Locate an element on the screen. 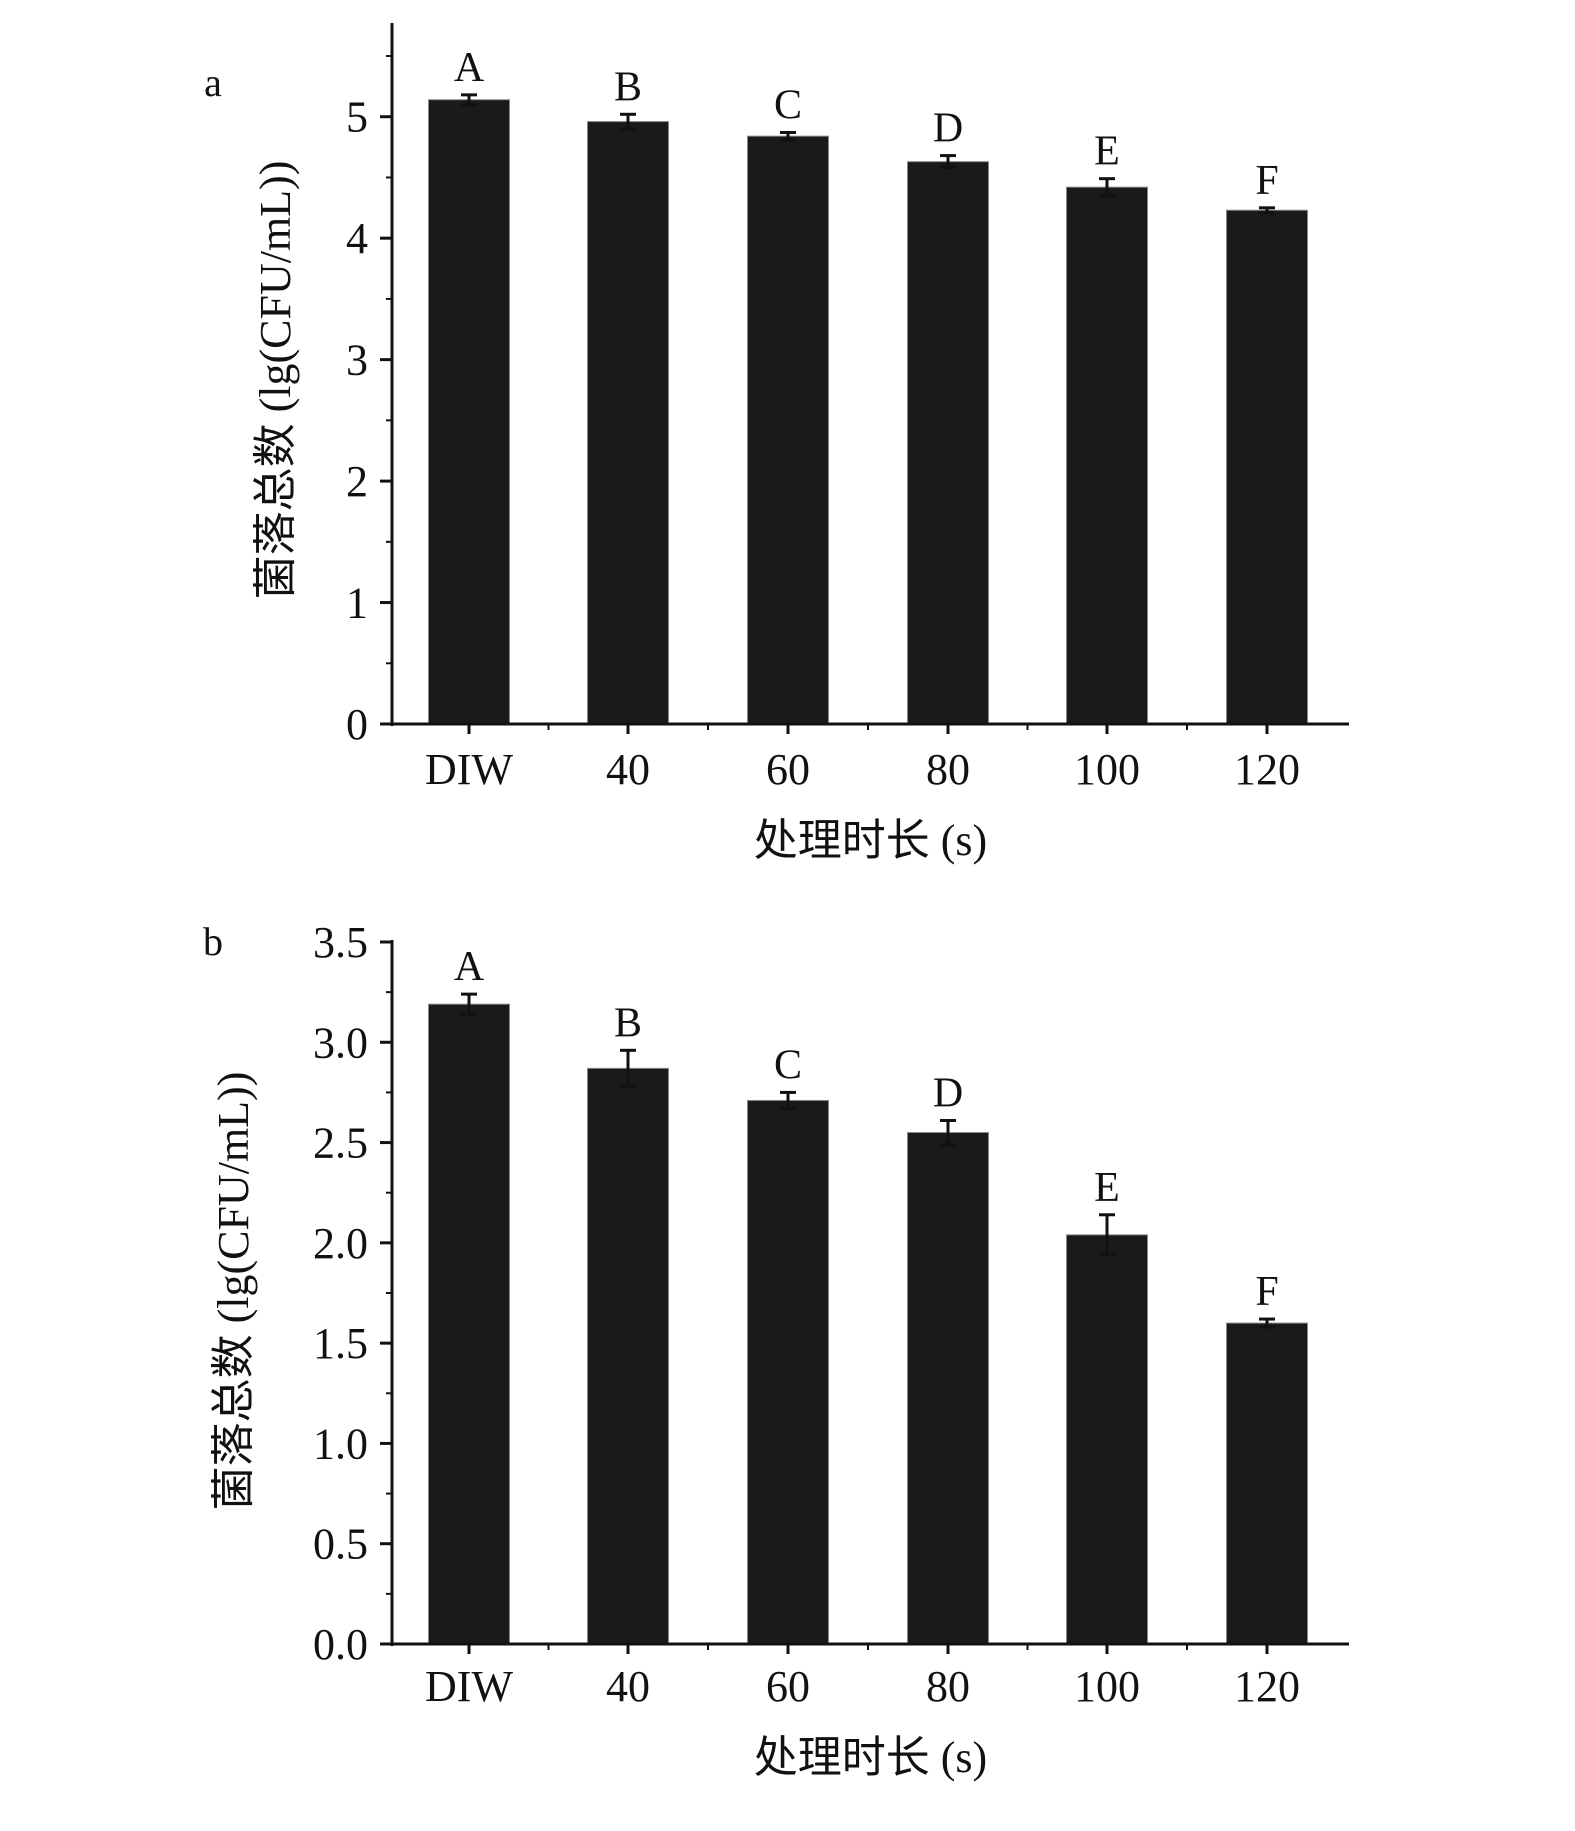  y-tick-label: 3.5 is located at coordinates (340, 942).